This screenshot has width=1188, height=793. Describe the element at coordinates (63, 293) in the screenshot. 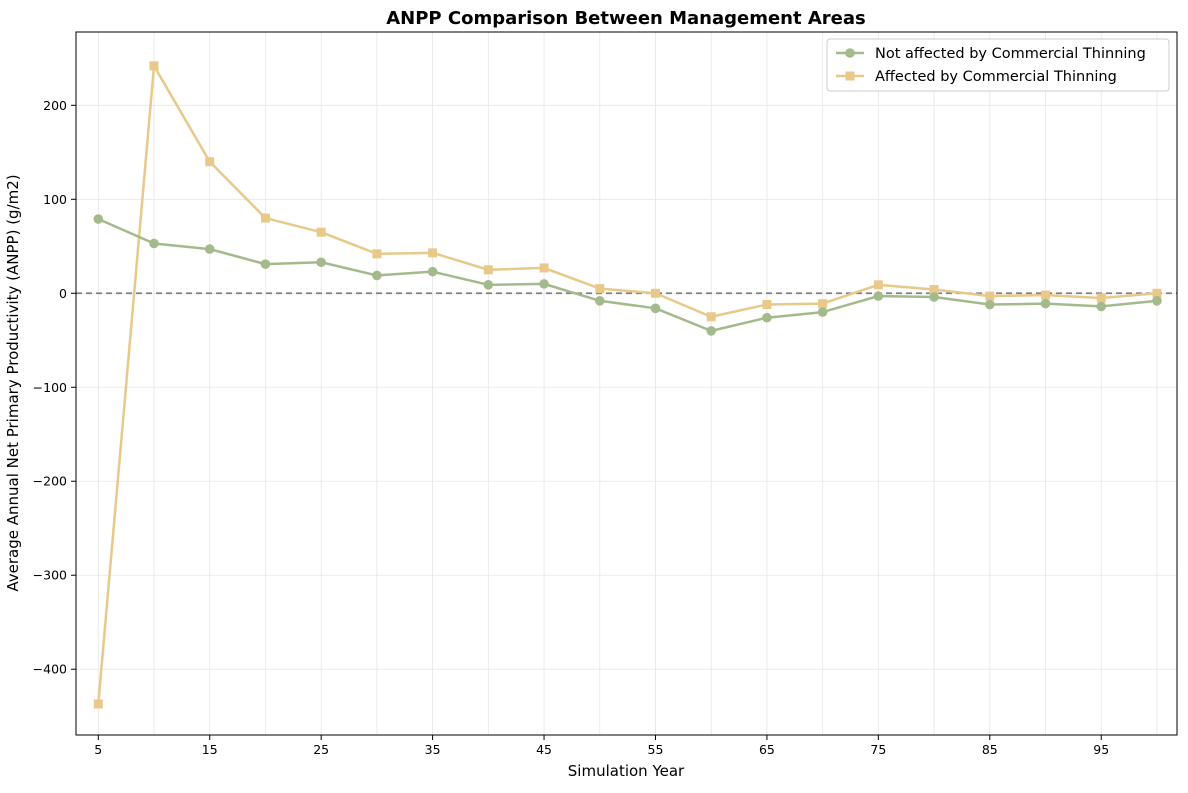

I see `y-tick-label: 0` at that location.